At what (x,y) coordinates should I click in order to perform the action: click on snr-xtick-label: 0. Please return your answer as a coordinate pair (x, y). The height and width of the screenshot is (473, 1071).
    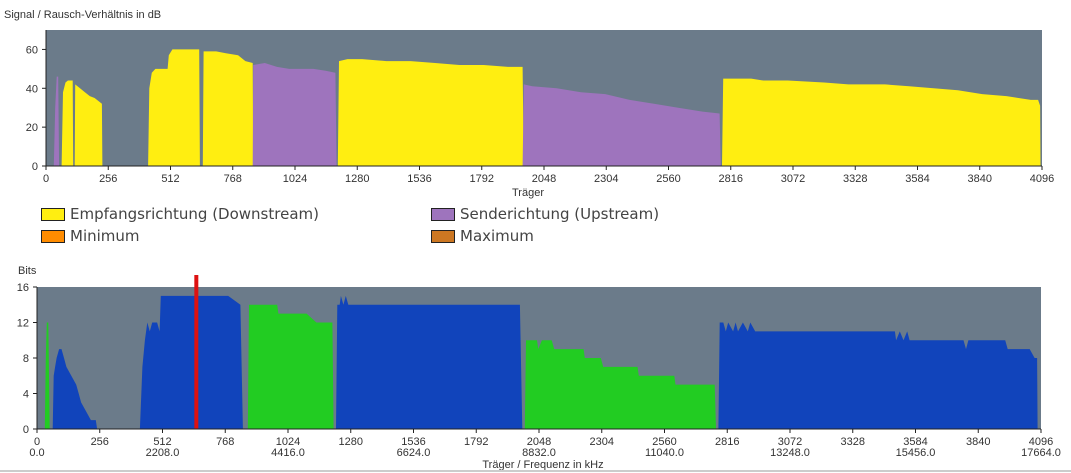
    Looking at the image, I should click on (46, 179).